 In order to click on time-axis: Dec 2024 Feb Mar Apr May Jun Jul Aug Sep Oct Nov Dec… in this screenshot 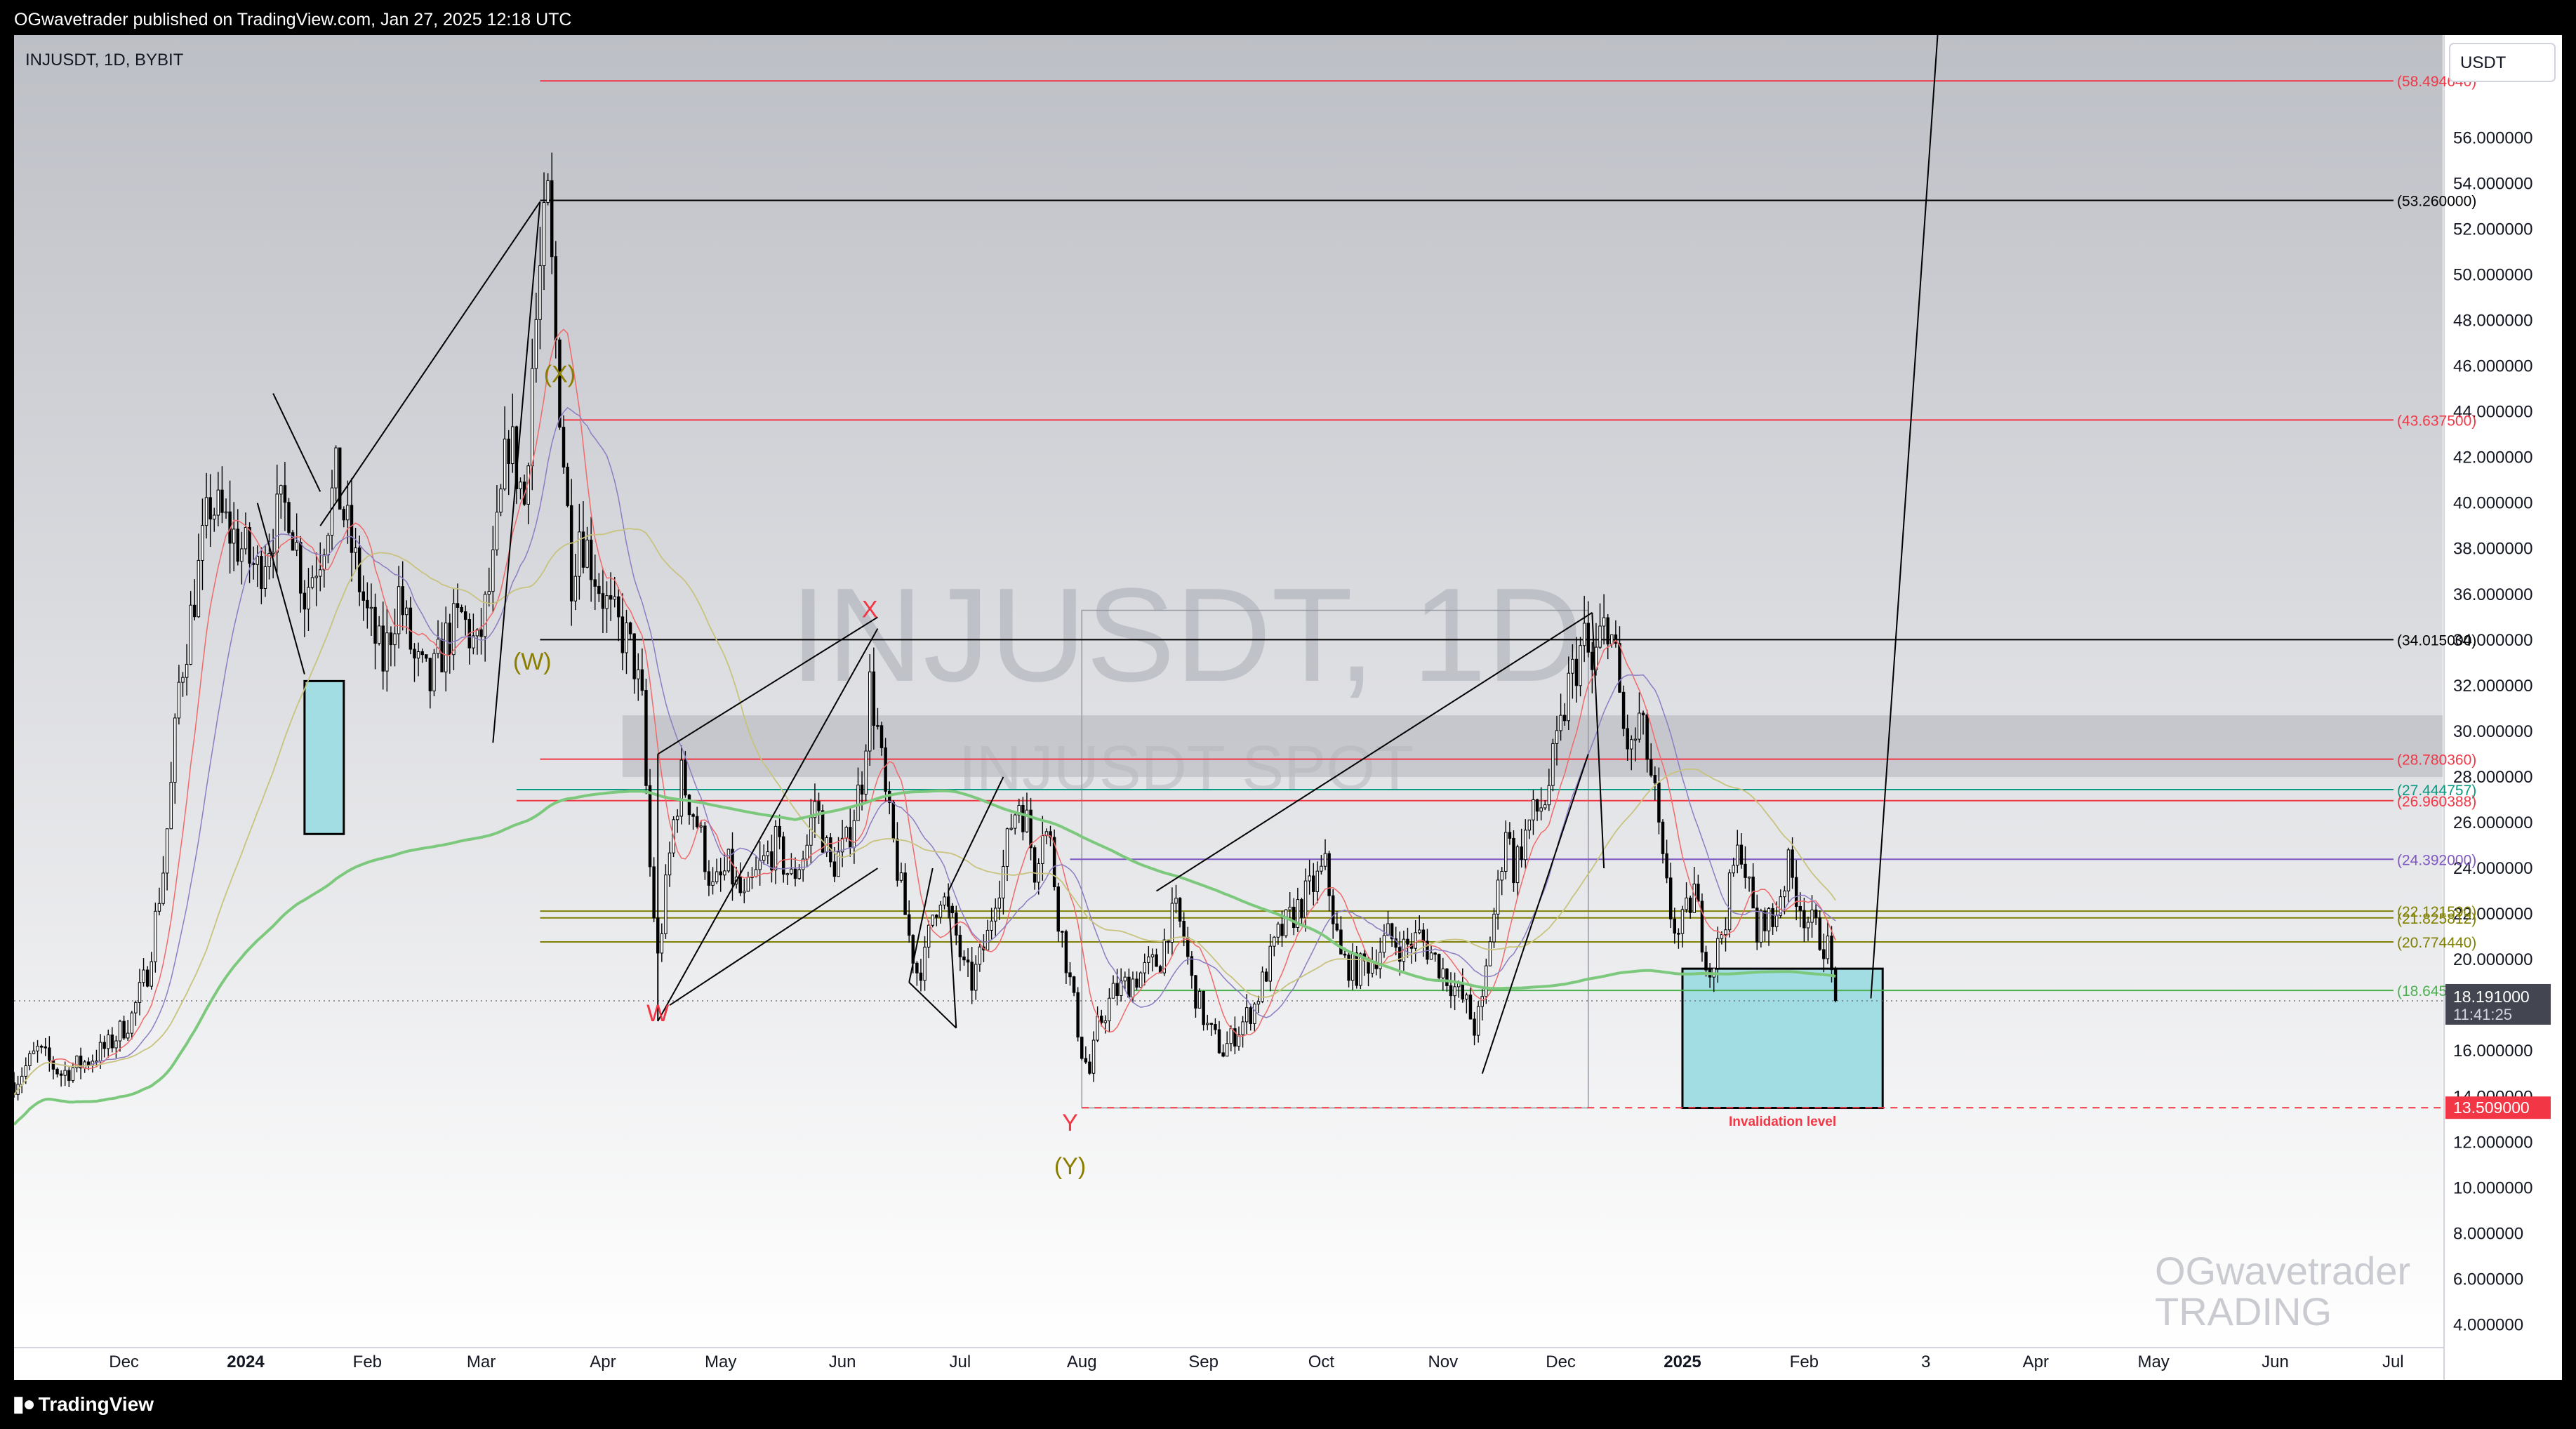, I will do `click(1256, 1361)`.